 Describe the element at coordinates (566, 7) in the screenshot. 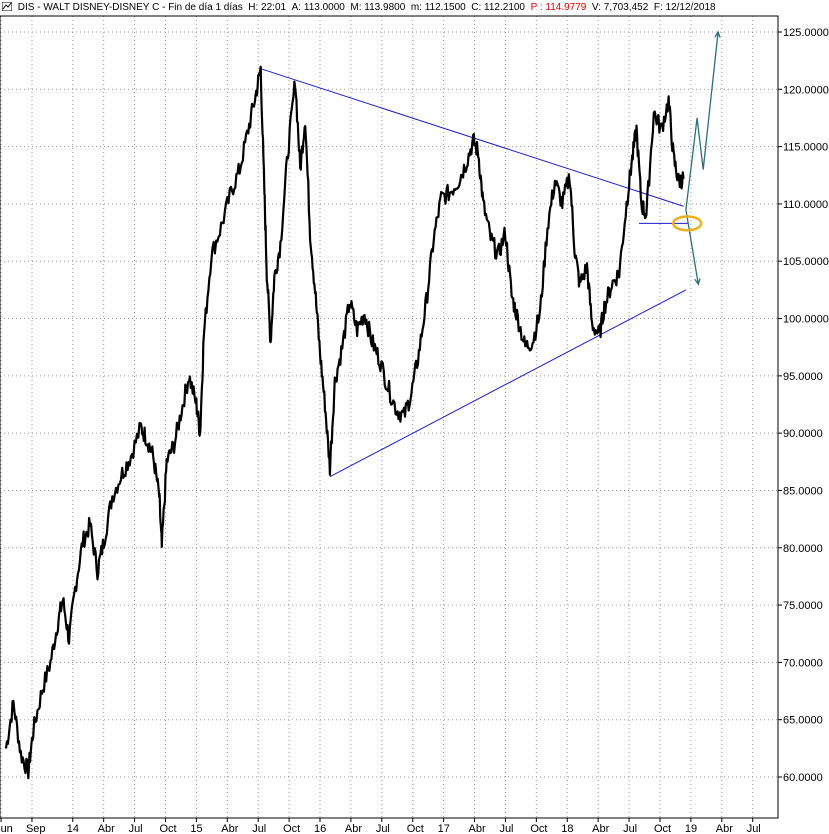

I see `p-value: 114.9779` at that location.